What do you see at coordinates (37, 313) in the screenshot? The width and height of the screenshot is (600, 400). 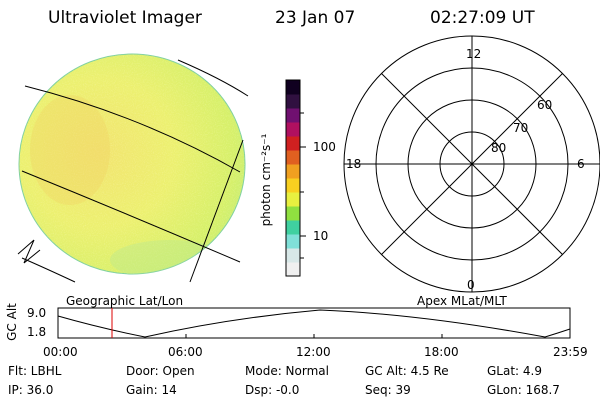 I see `altitude-ytick-high: 9.0` at bounding box center [37, 313].